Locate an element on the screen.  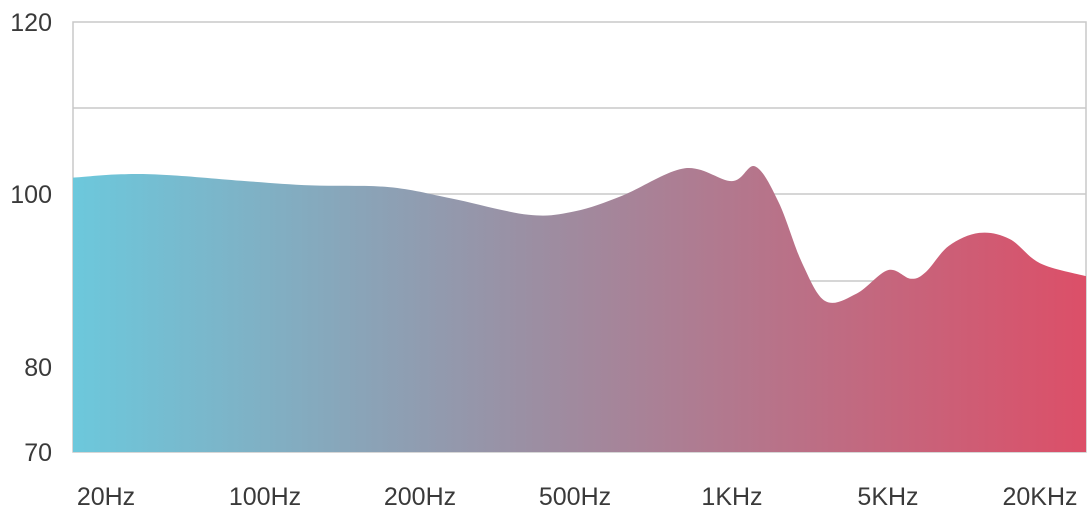
x-tick-label: 500Hz is located at coordinates (575, 497).